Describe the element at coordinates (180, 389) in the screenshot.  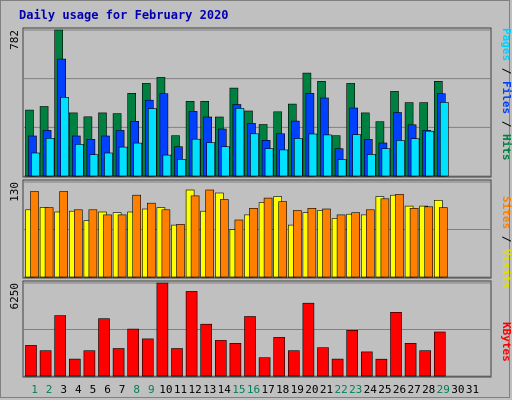
I see `day-label-11: 11` at that location.